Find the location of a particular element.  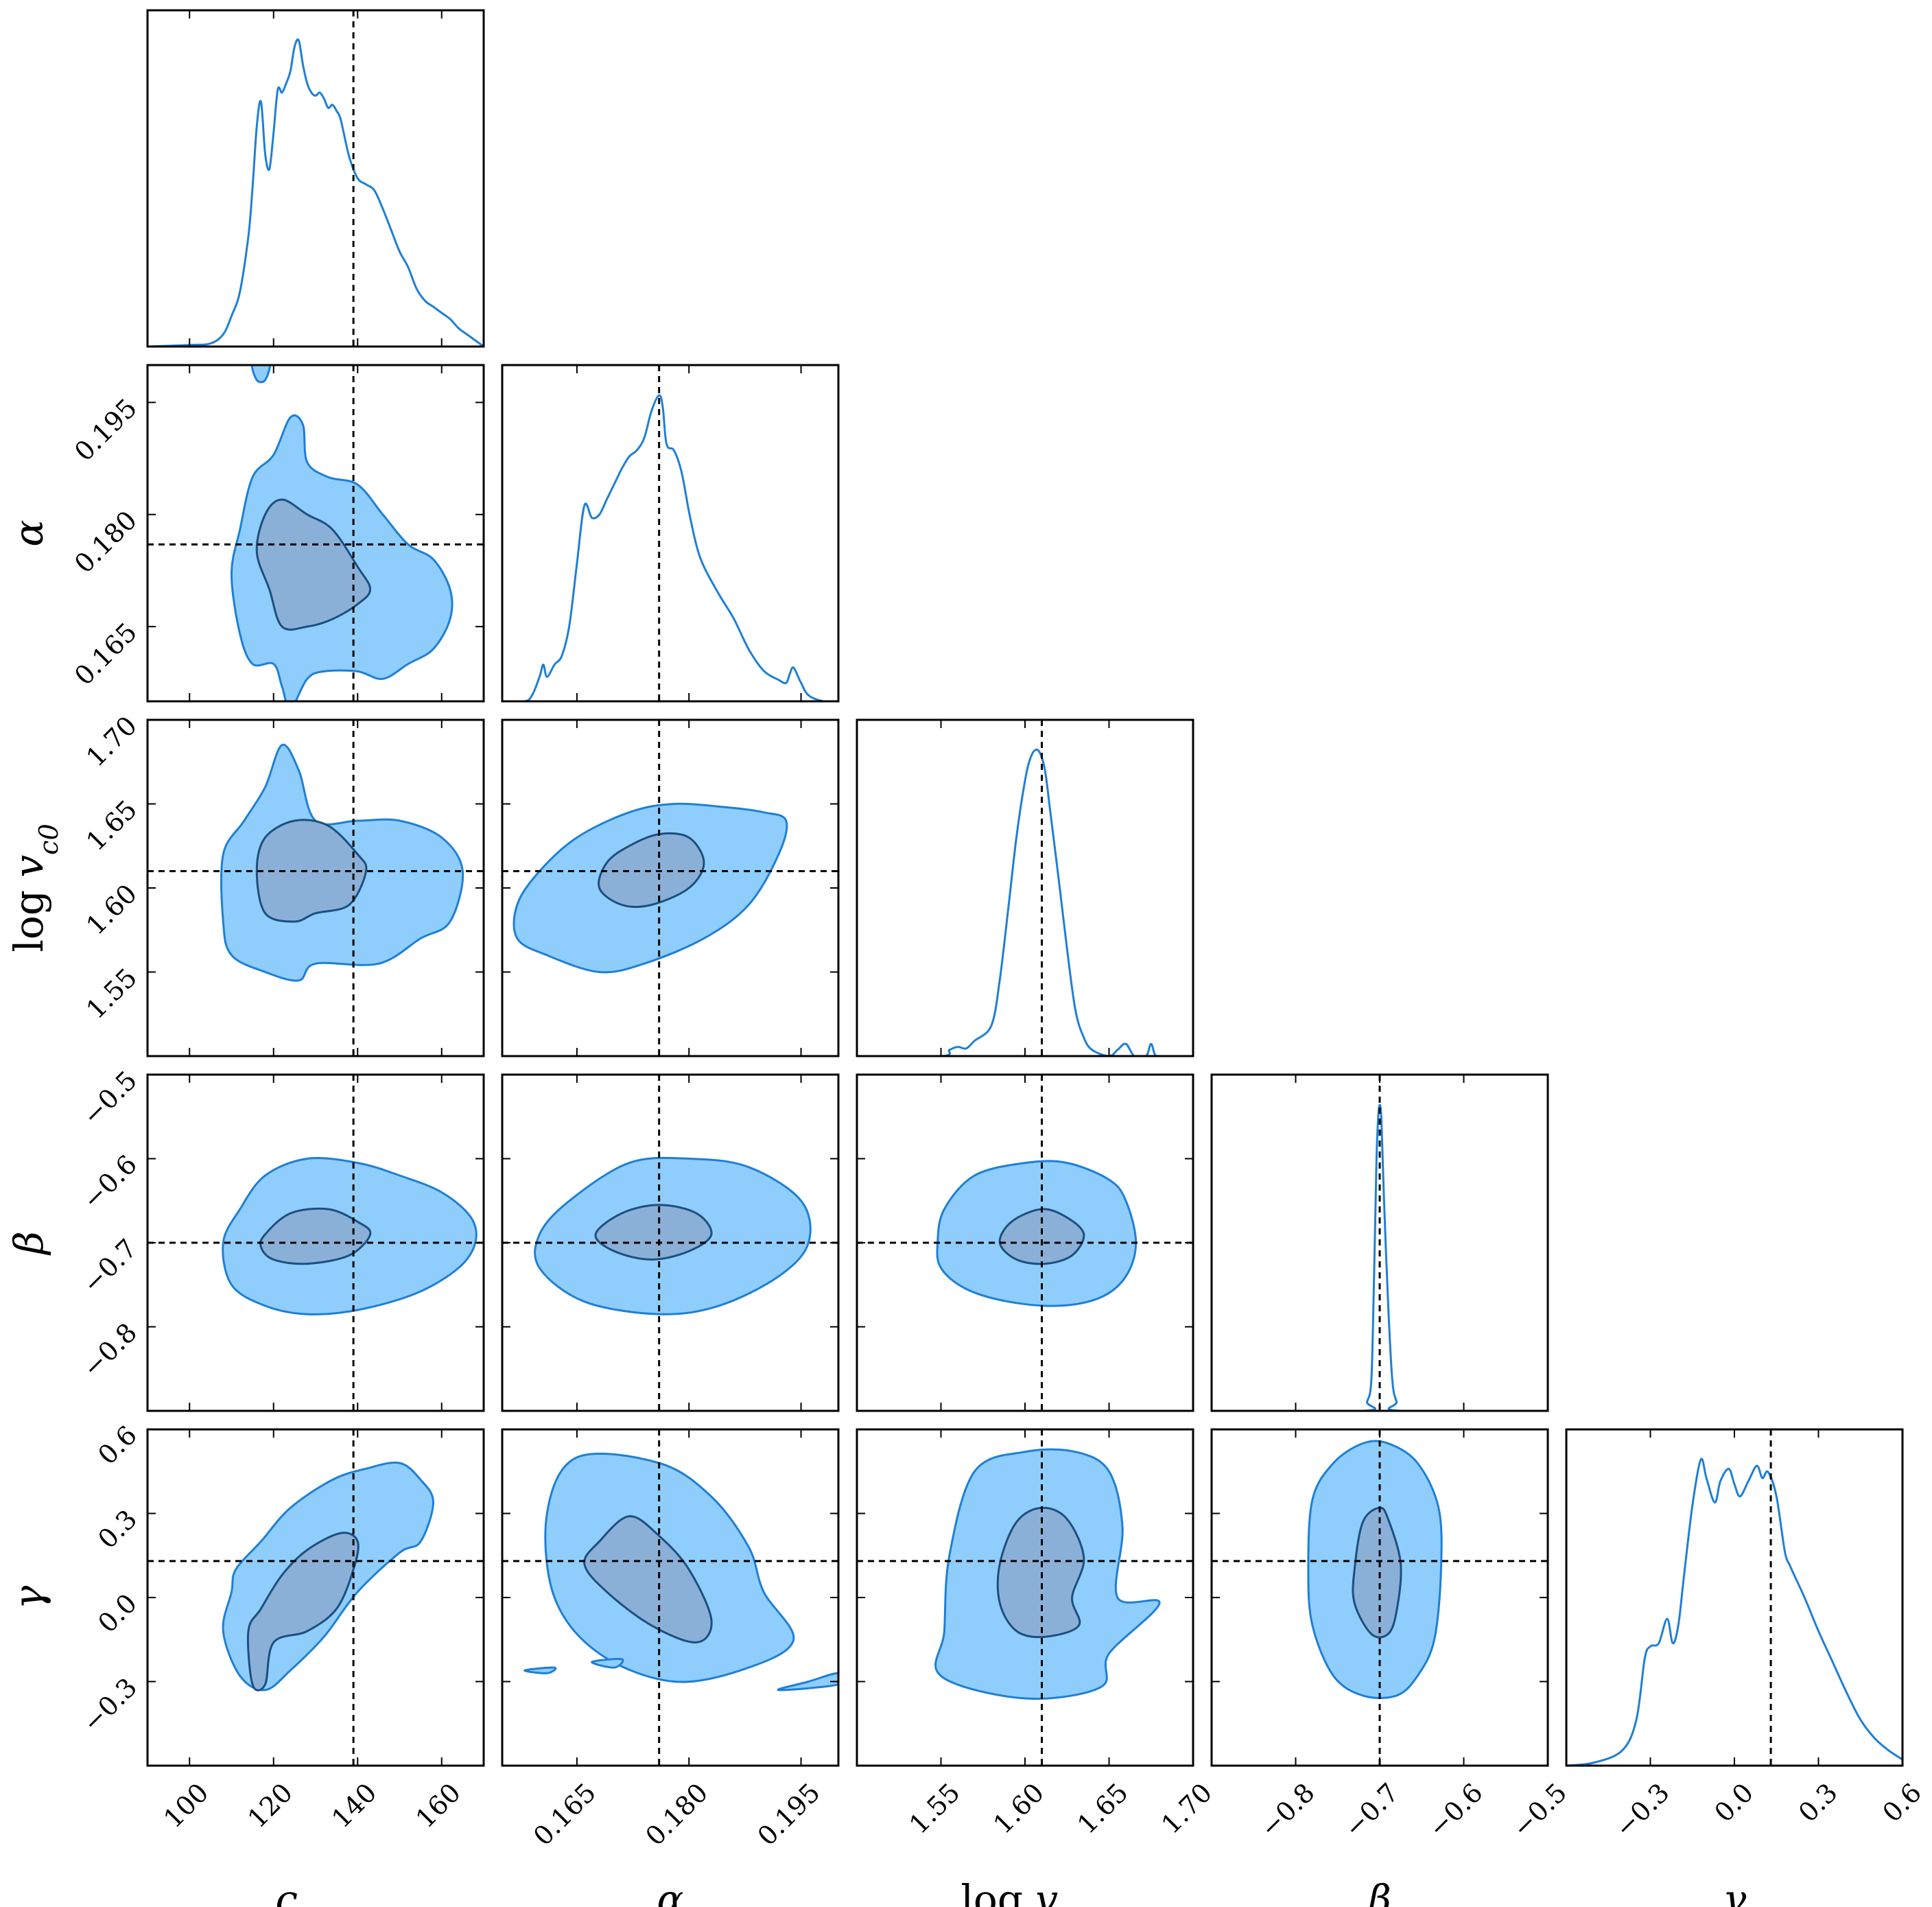

y-tick-label: 1.55 is located at coordinates (111, 993).